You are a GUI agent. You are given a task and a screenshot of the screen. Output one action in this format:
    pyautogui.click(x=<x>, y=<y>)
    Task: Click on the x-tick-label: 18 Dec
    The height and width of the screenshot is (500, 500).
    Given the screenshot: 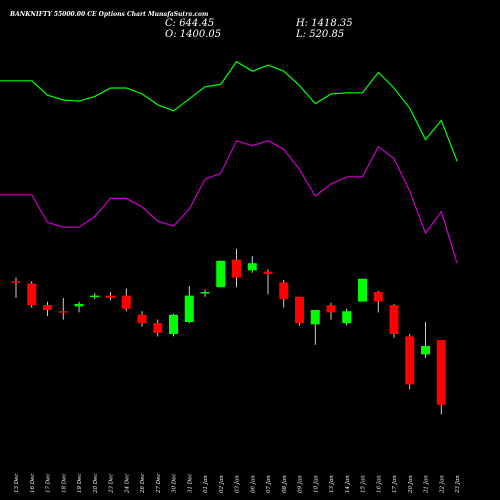 What is the action you would take?
    pyautogui.click(x=64, y=484)
    